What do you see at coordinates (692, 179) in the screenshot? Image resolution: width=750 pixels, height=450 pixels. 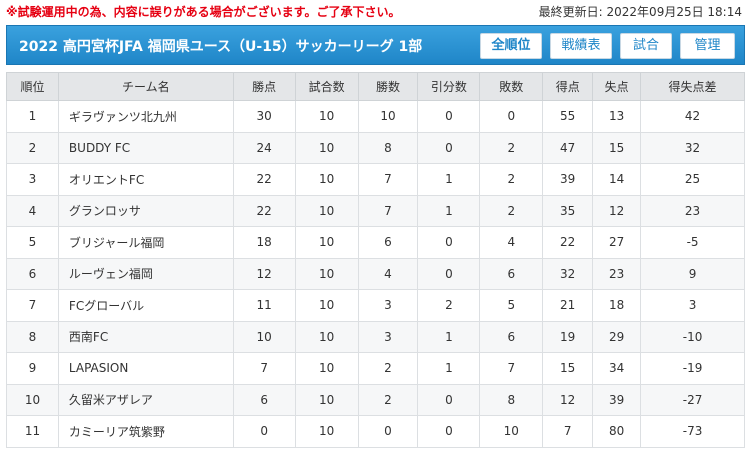 I see `goal-diff-cell: 25` at bounding box center [692, 179].